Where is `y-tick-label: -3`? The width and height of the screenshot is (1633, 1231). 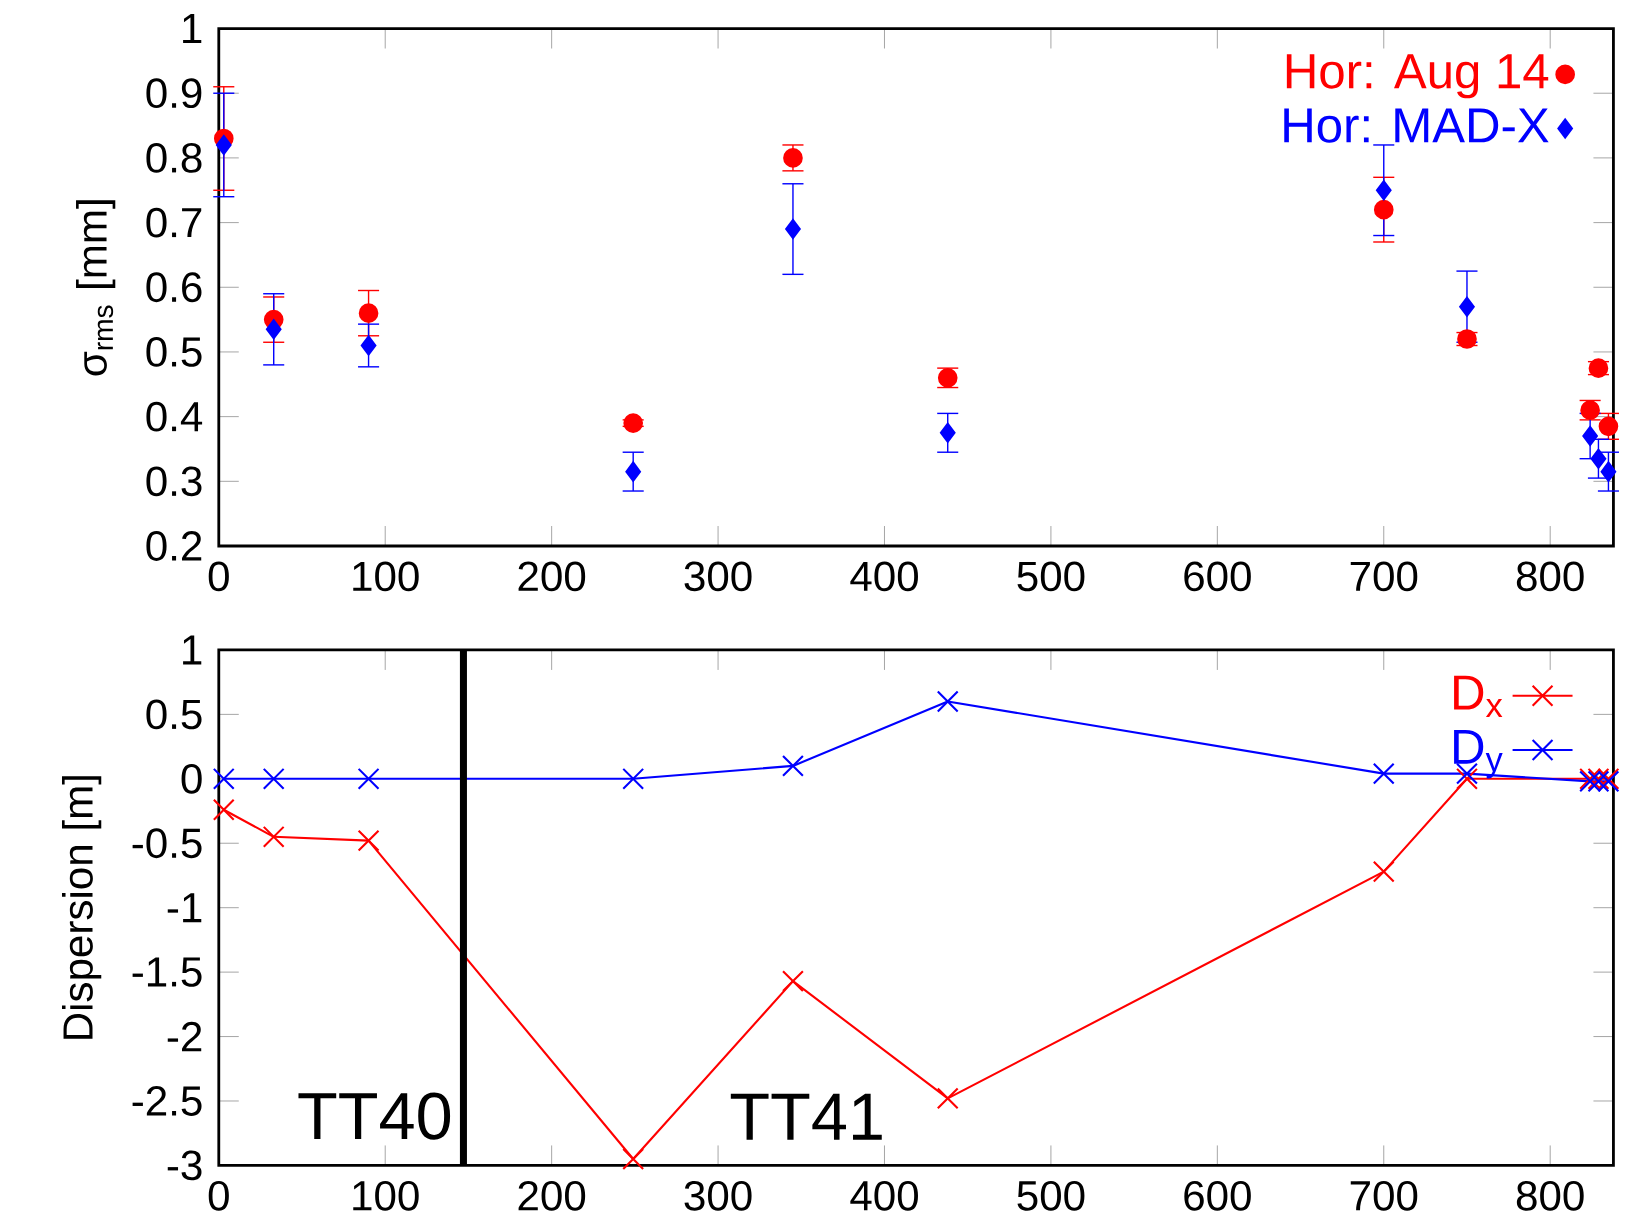 y-tick-label: -3 is located at coordinates (184, 1165).